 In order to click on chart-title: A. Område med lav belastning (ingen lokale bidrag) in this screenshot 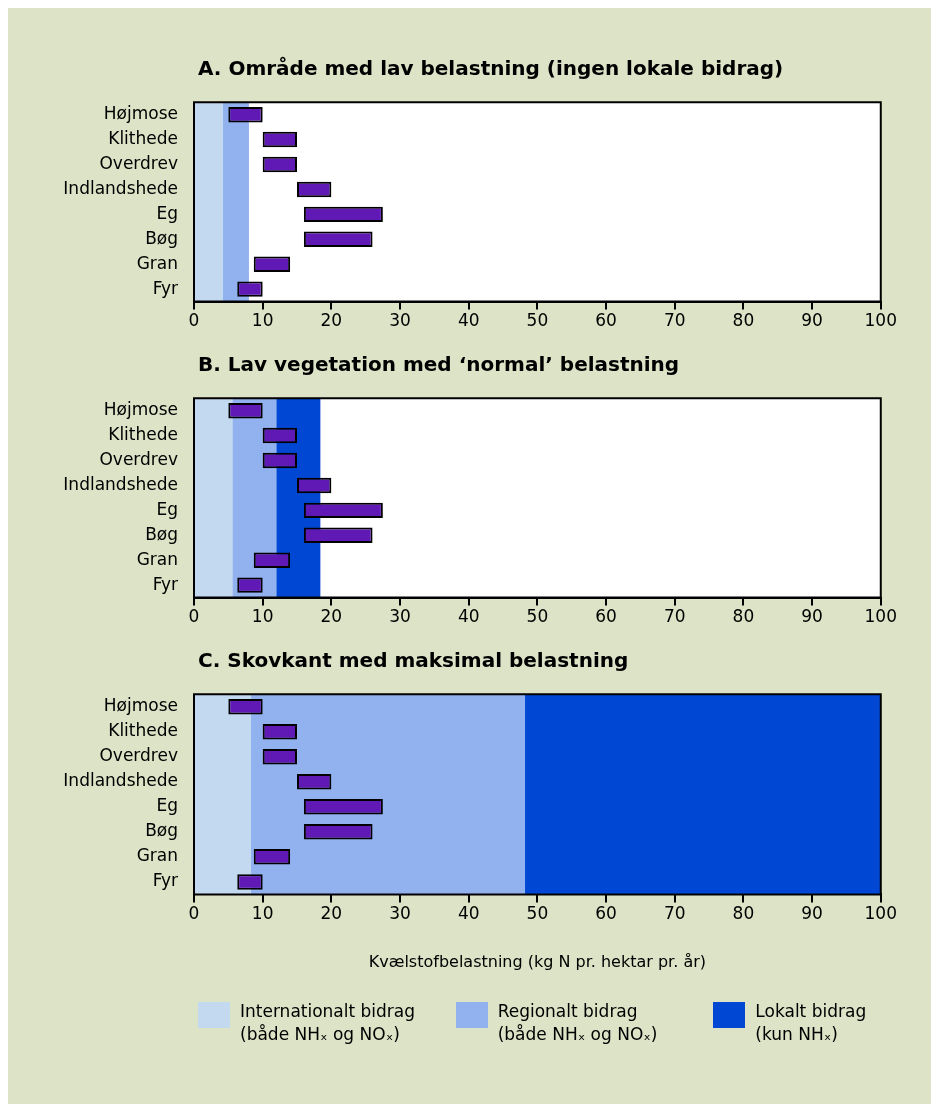, I will do `click(491, 68)`.